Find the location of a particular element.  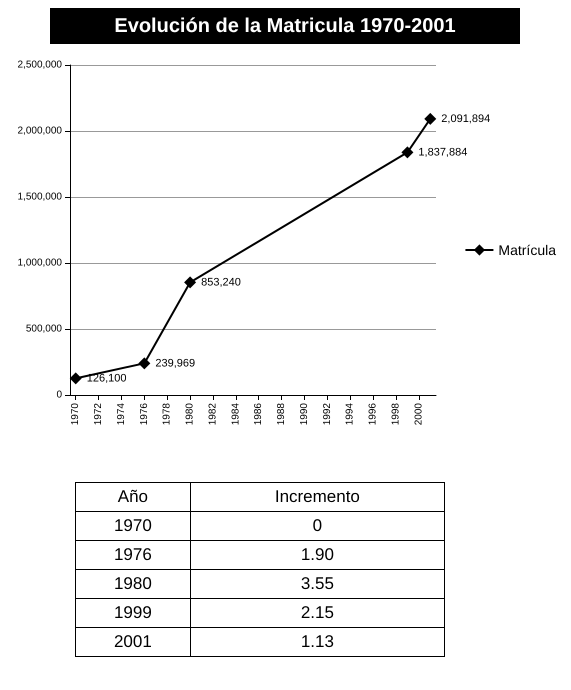

text: 3.55 is located at coordinates (317, 583).